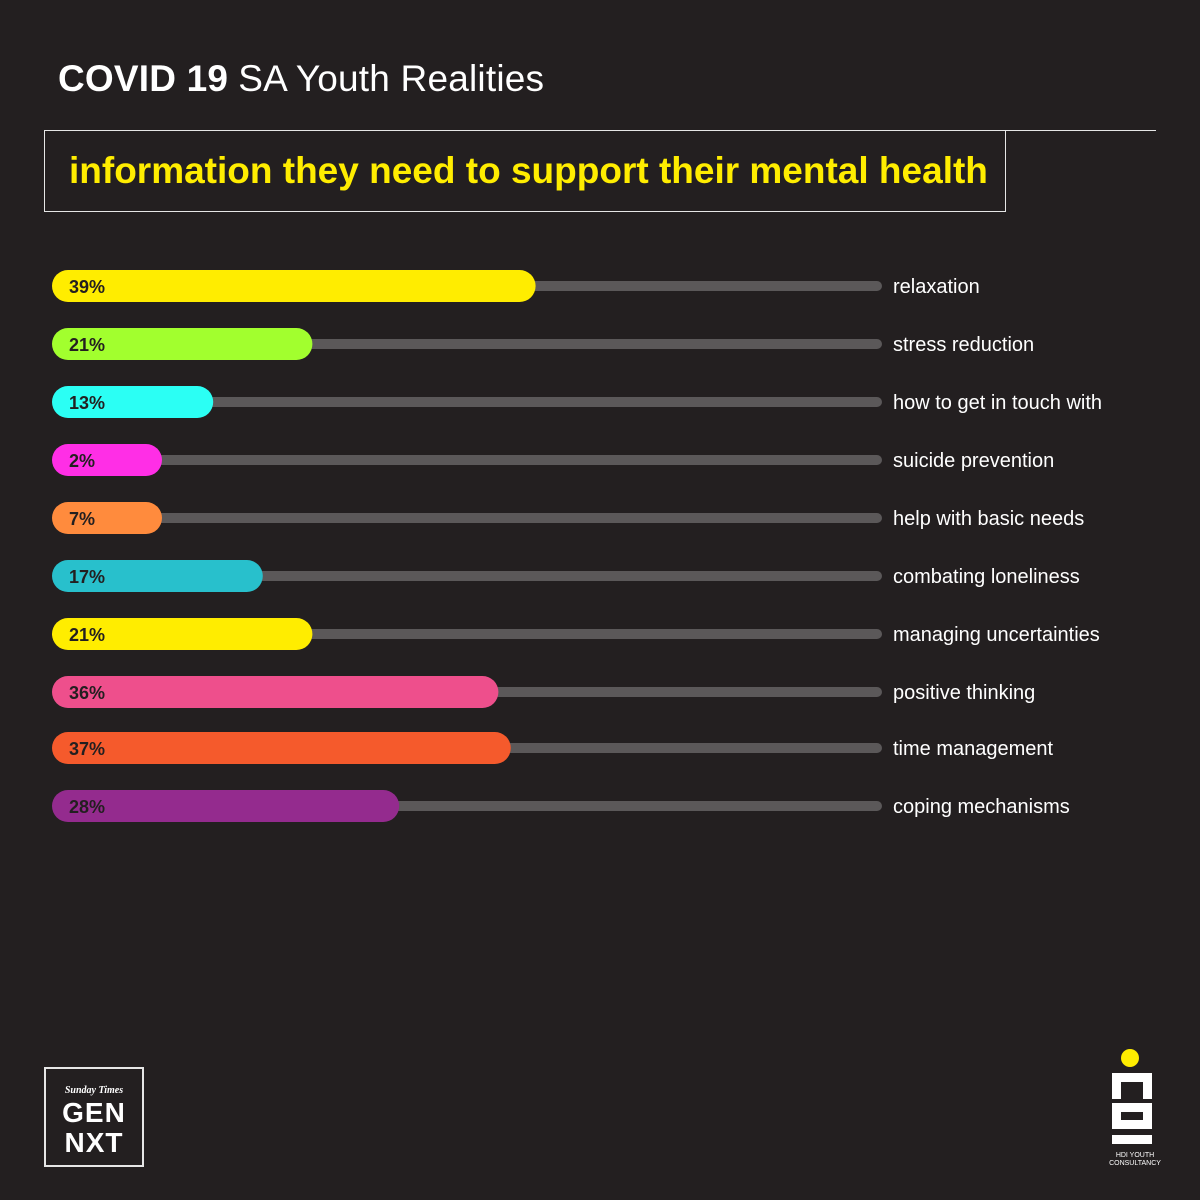 The width and height of the screenshot is (1200, 1200). I want to click on category-label: suicide prevention, so click(973, 461).